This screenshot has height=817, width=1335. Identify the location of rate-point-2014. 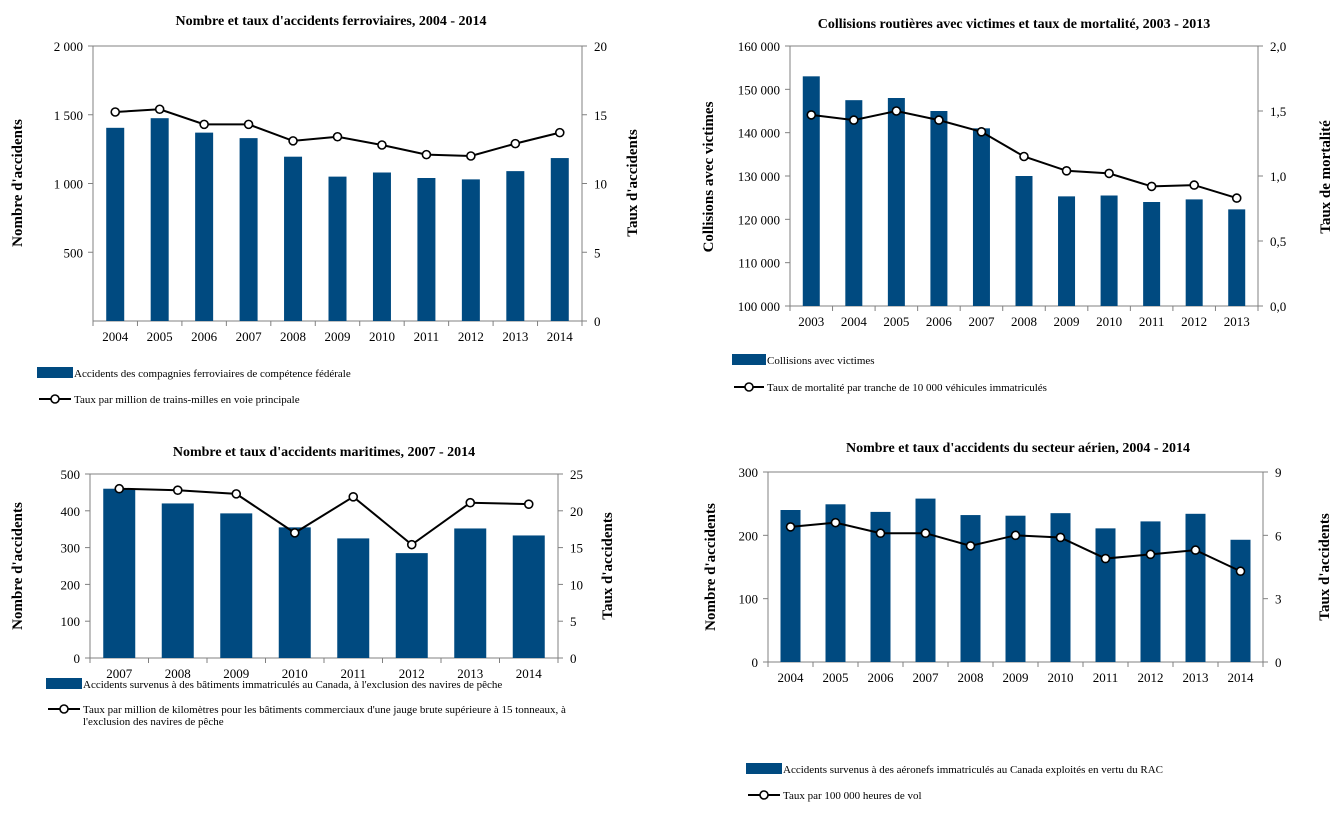
(528, 504).